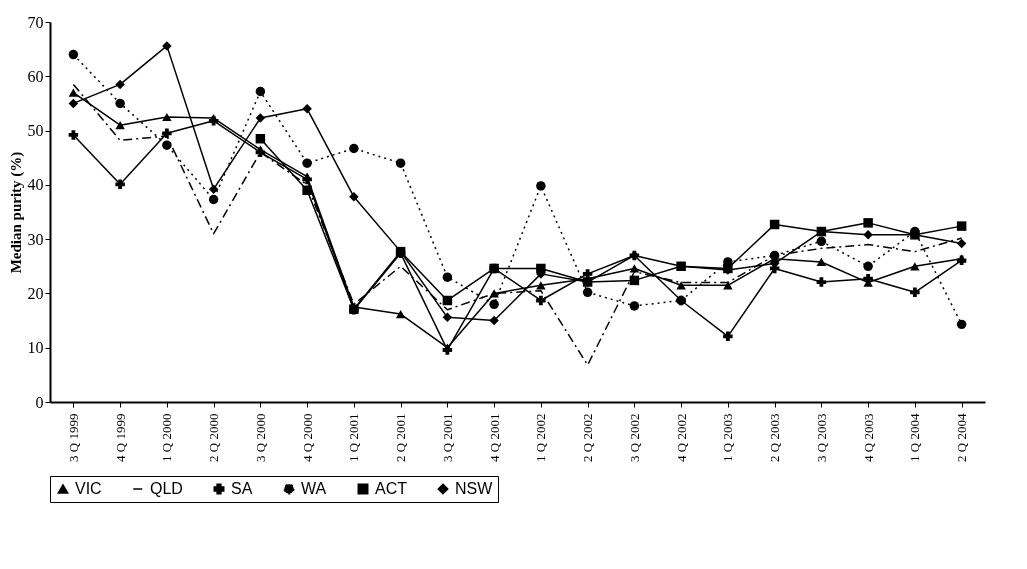  What do you see at coordinates (681, 437) in the screenshot?
I see `x-tick-label: 4 Q 2002` at bounding box center [681, 437].